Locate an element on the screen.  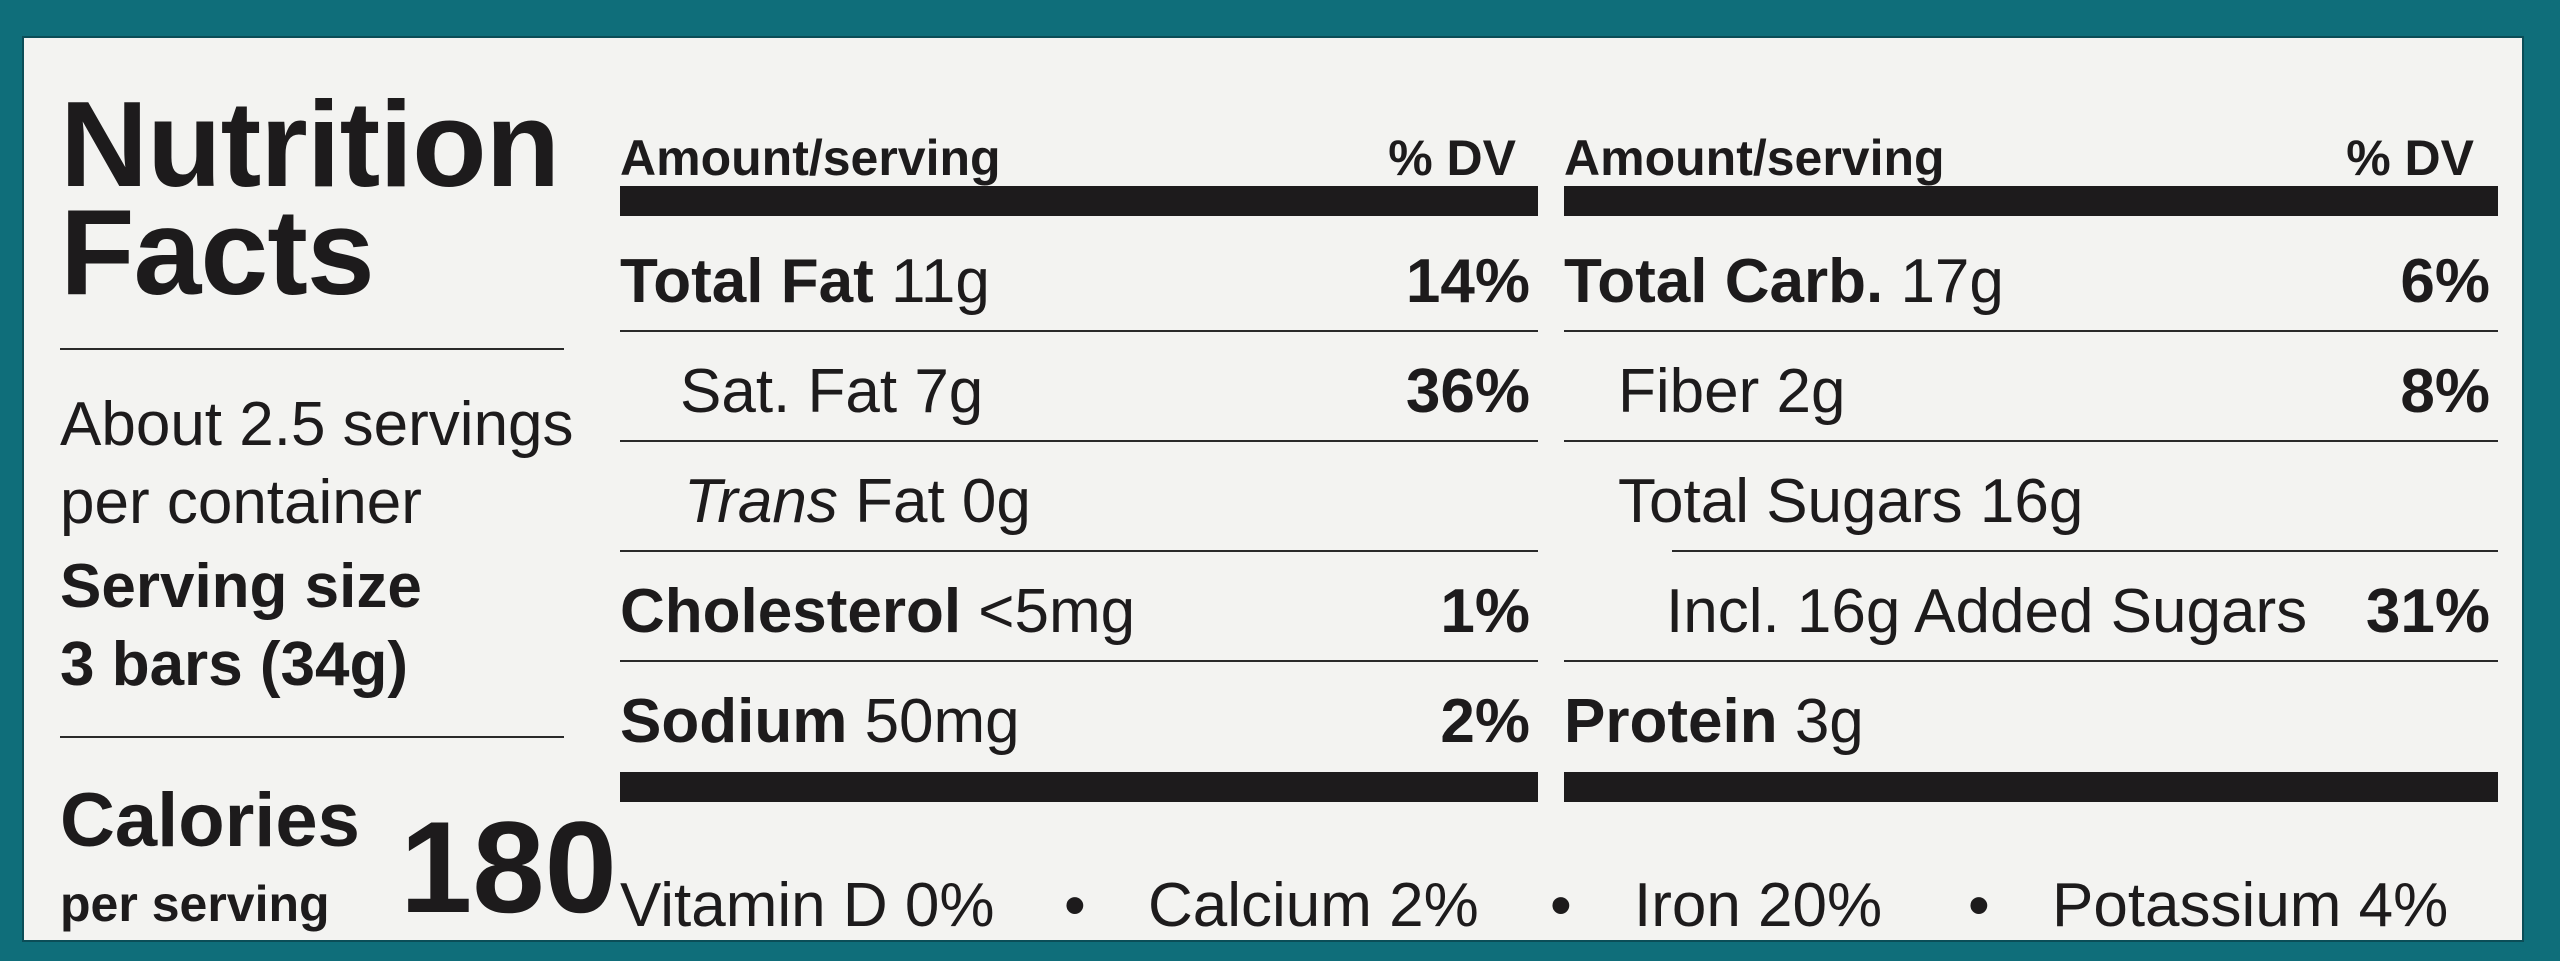
title-line-1: Nutrition is located at coordinates (310, 144).